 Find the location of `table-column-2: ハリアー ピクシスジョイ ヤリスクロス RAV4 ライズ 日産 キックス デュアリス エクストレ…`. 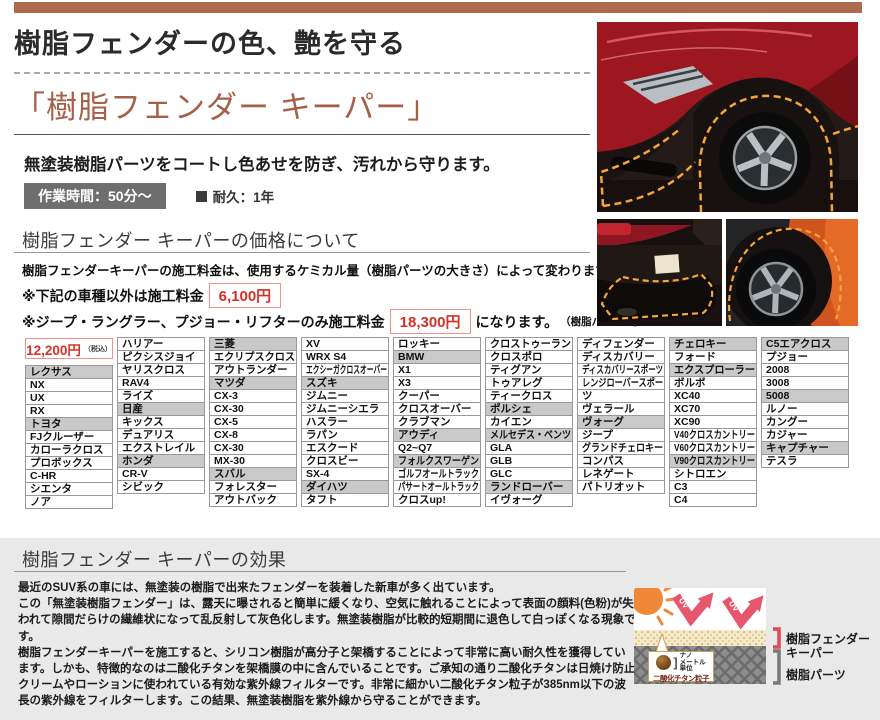

table-column-2: ハリアー ピクシスジョイ ヤリスクロス RAV4 ライズ 日産 キックス デュアリス エクストレ… is located at coordinates (161, 423).